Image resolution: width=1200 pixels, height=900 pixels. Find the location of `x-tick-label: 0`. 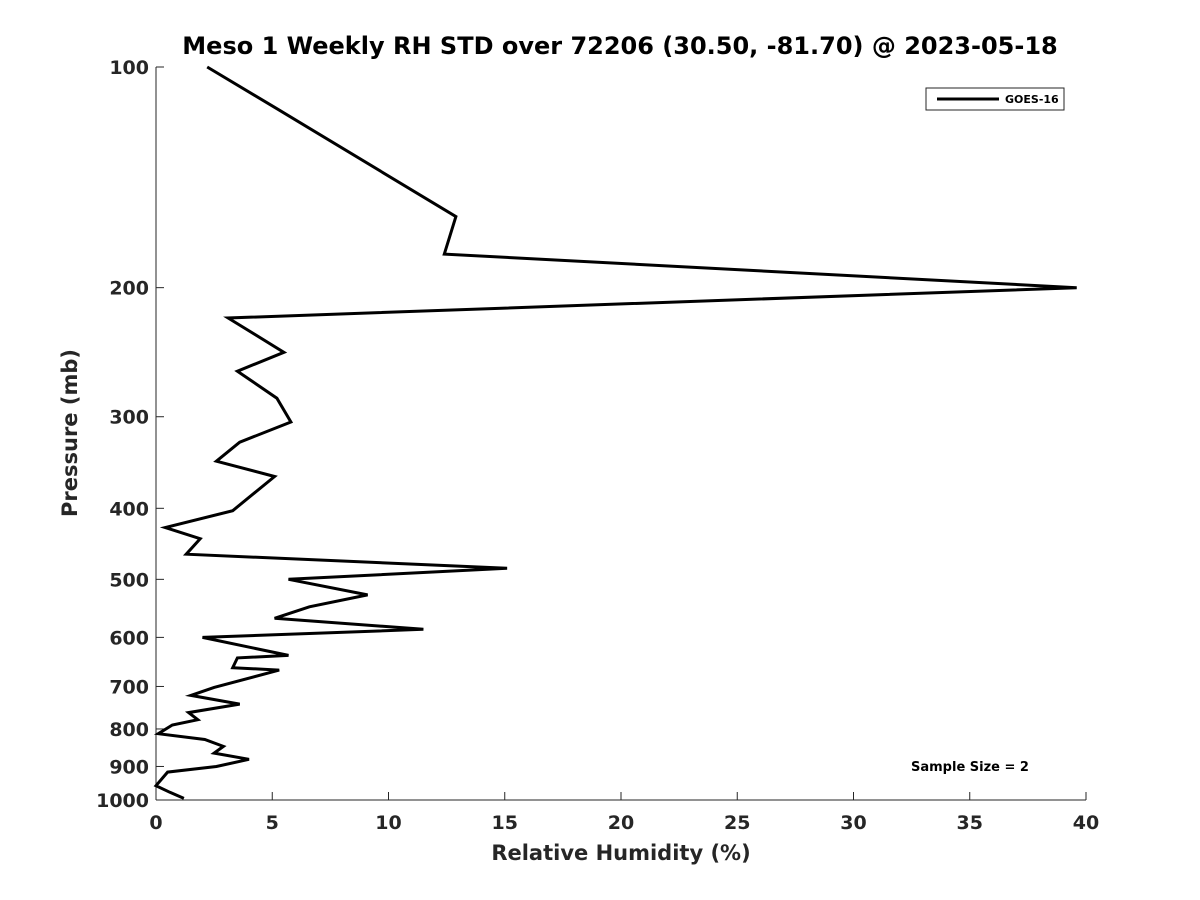

x-tick-label: 0 is located at coordinates (155, 823).